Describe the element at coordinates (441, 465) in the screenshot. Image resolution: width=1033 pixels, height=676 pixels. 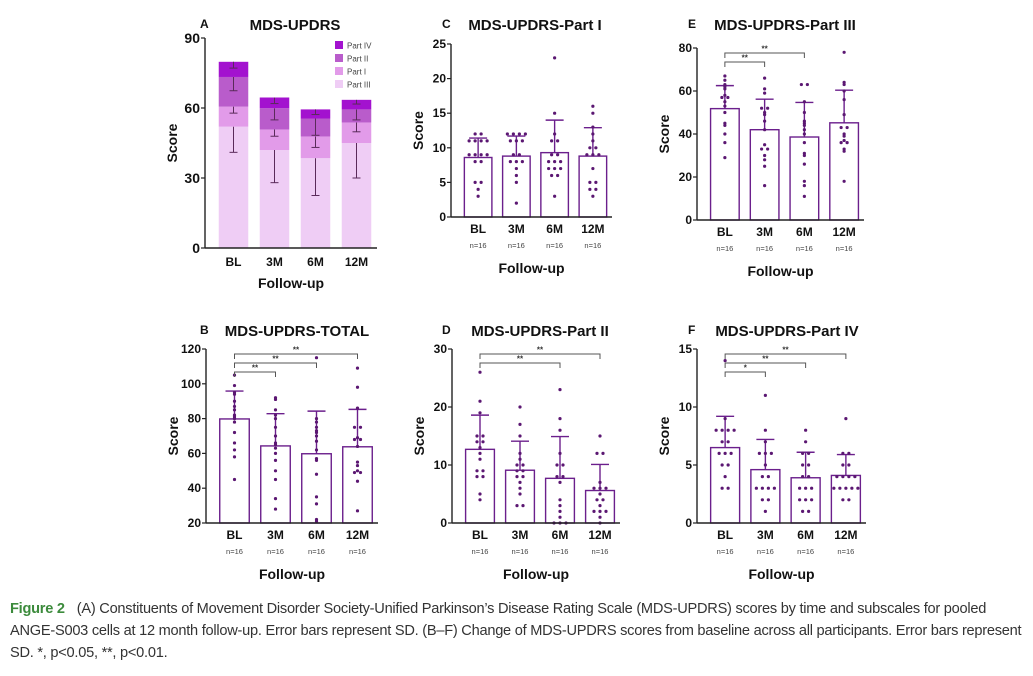
I see `y-tick-label: 10` at that location.